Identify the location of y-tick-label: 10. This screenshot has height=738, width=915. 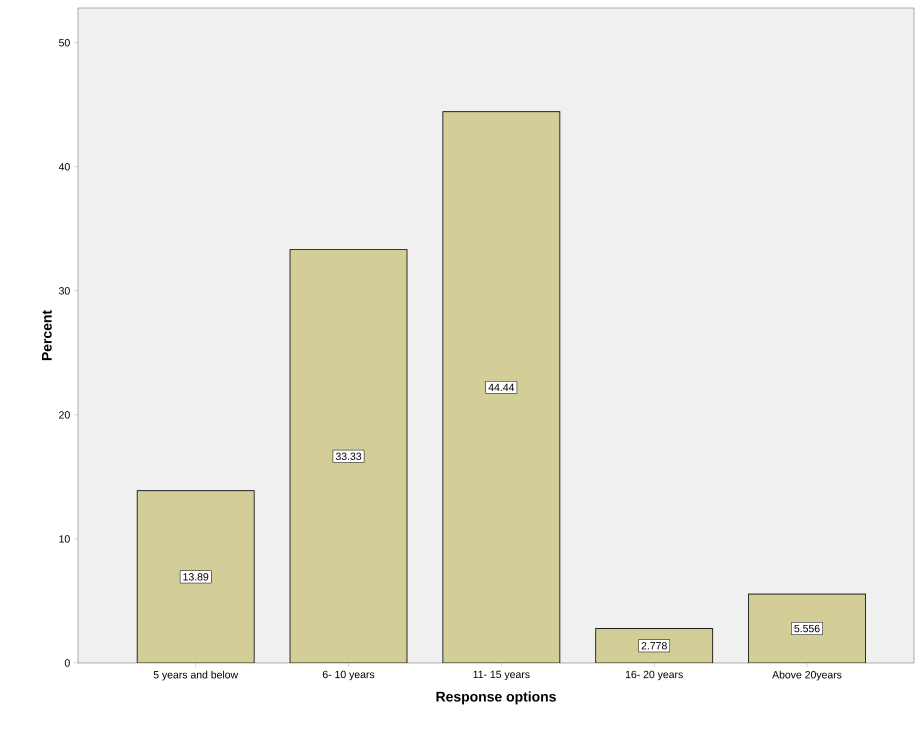
(64, 539).